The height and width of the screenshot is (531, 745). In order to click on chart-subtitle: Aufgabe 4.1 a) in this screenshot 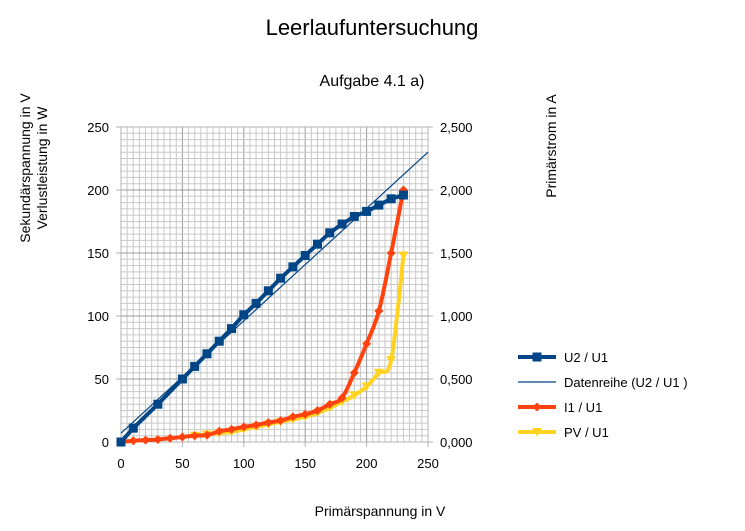, I will do `click(372, 81)`.